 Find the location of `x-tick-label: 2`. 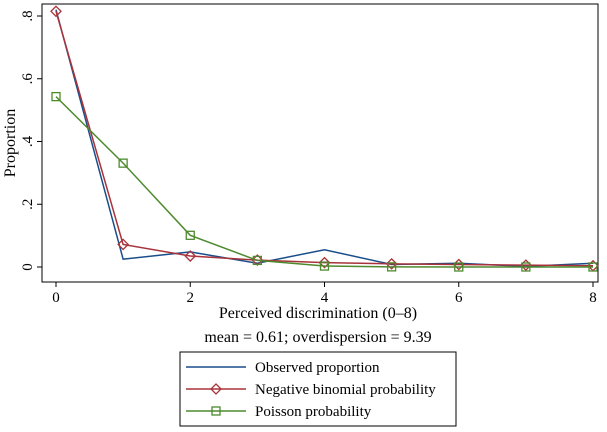

x-tick-label: 2 is located at coordinates (191, 298).